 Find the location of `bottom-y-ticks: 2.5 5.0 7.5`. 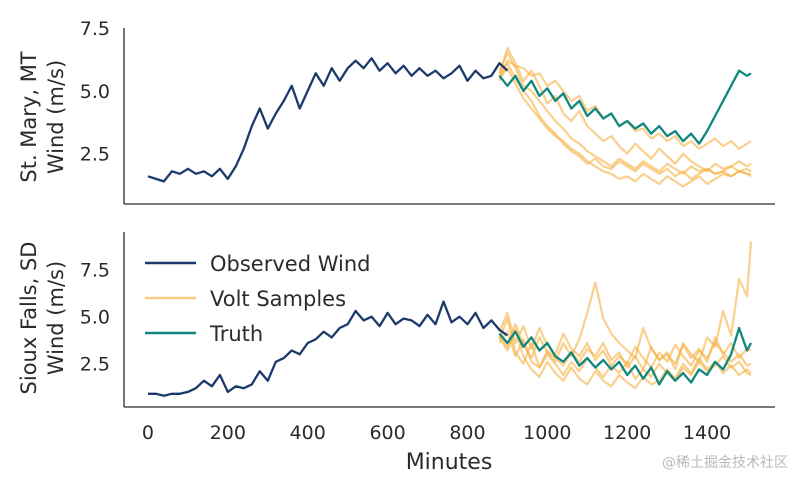

bottom-y-ticks: 2.5 5.0 7.5 is located at coordinates (95, 318).